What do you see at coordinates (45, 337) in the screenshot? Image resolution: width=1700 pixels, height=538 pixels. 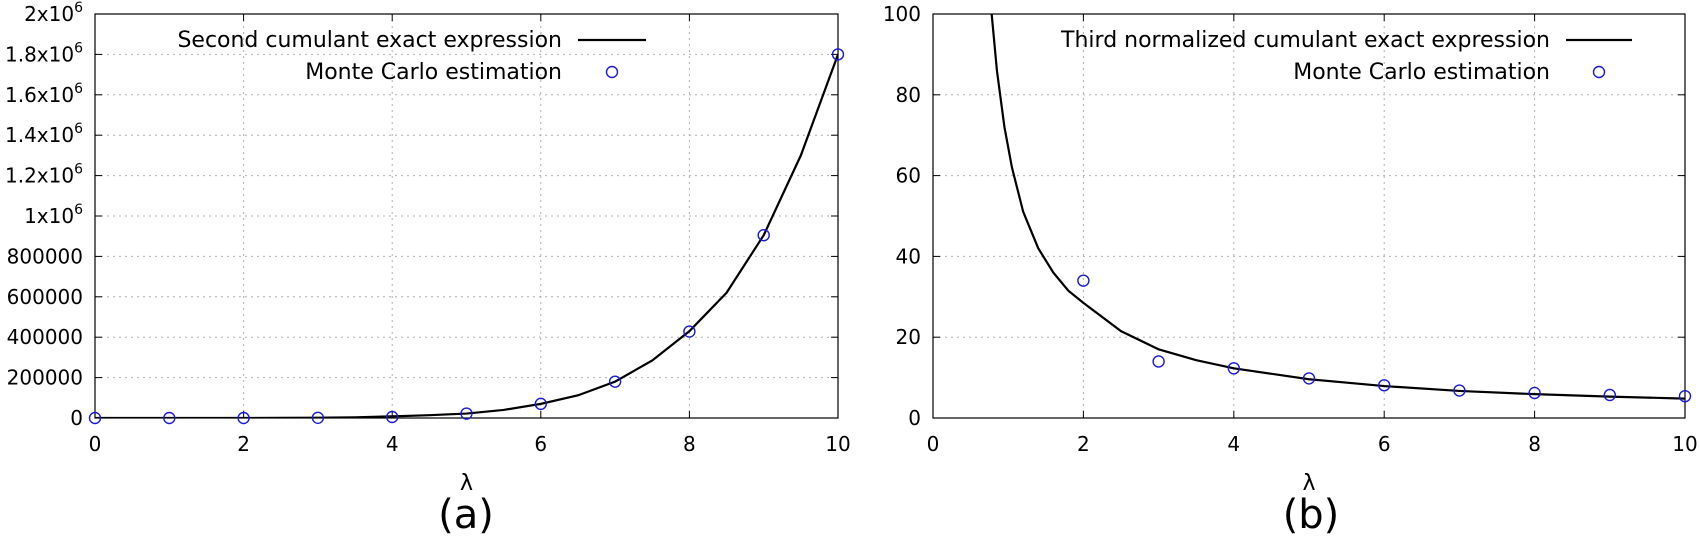 I see `y-tick-label: 400000` at bounding box center [45, 337].